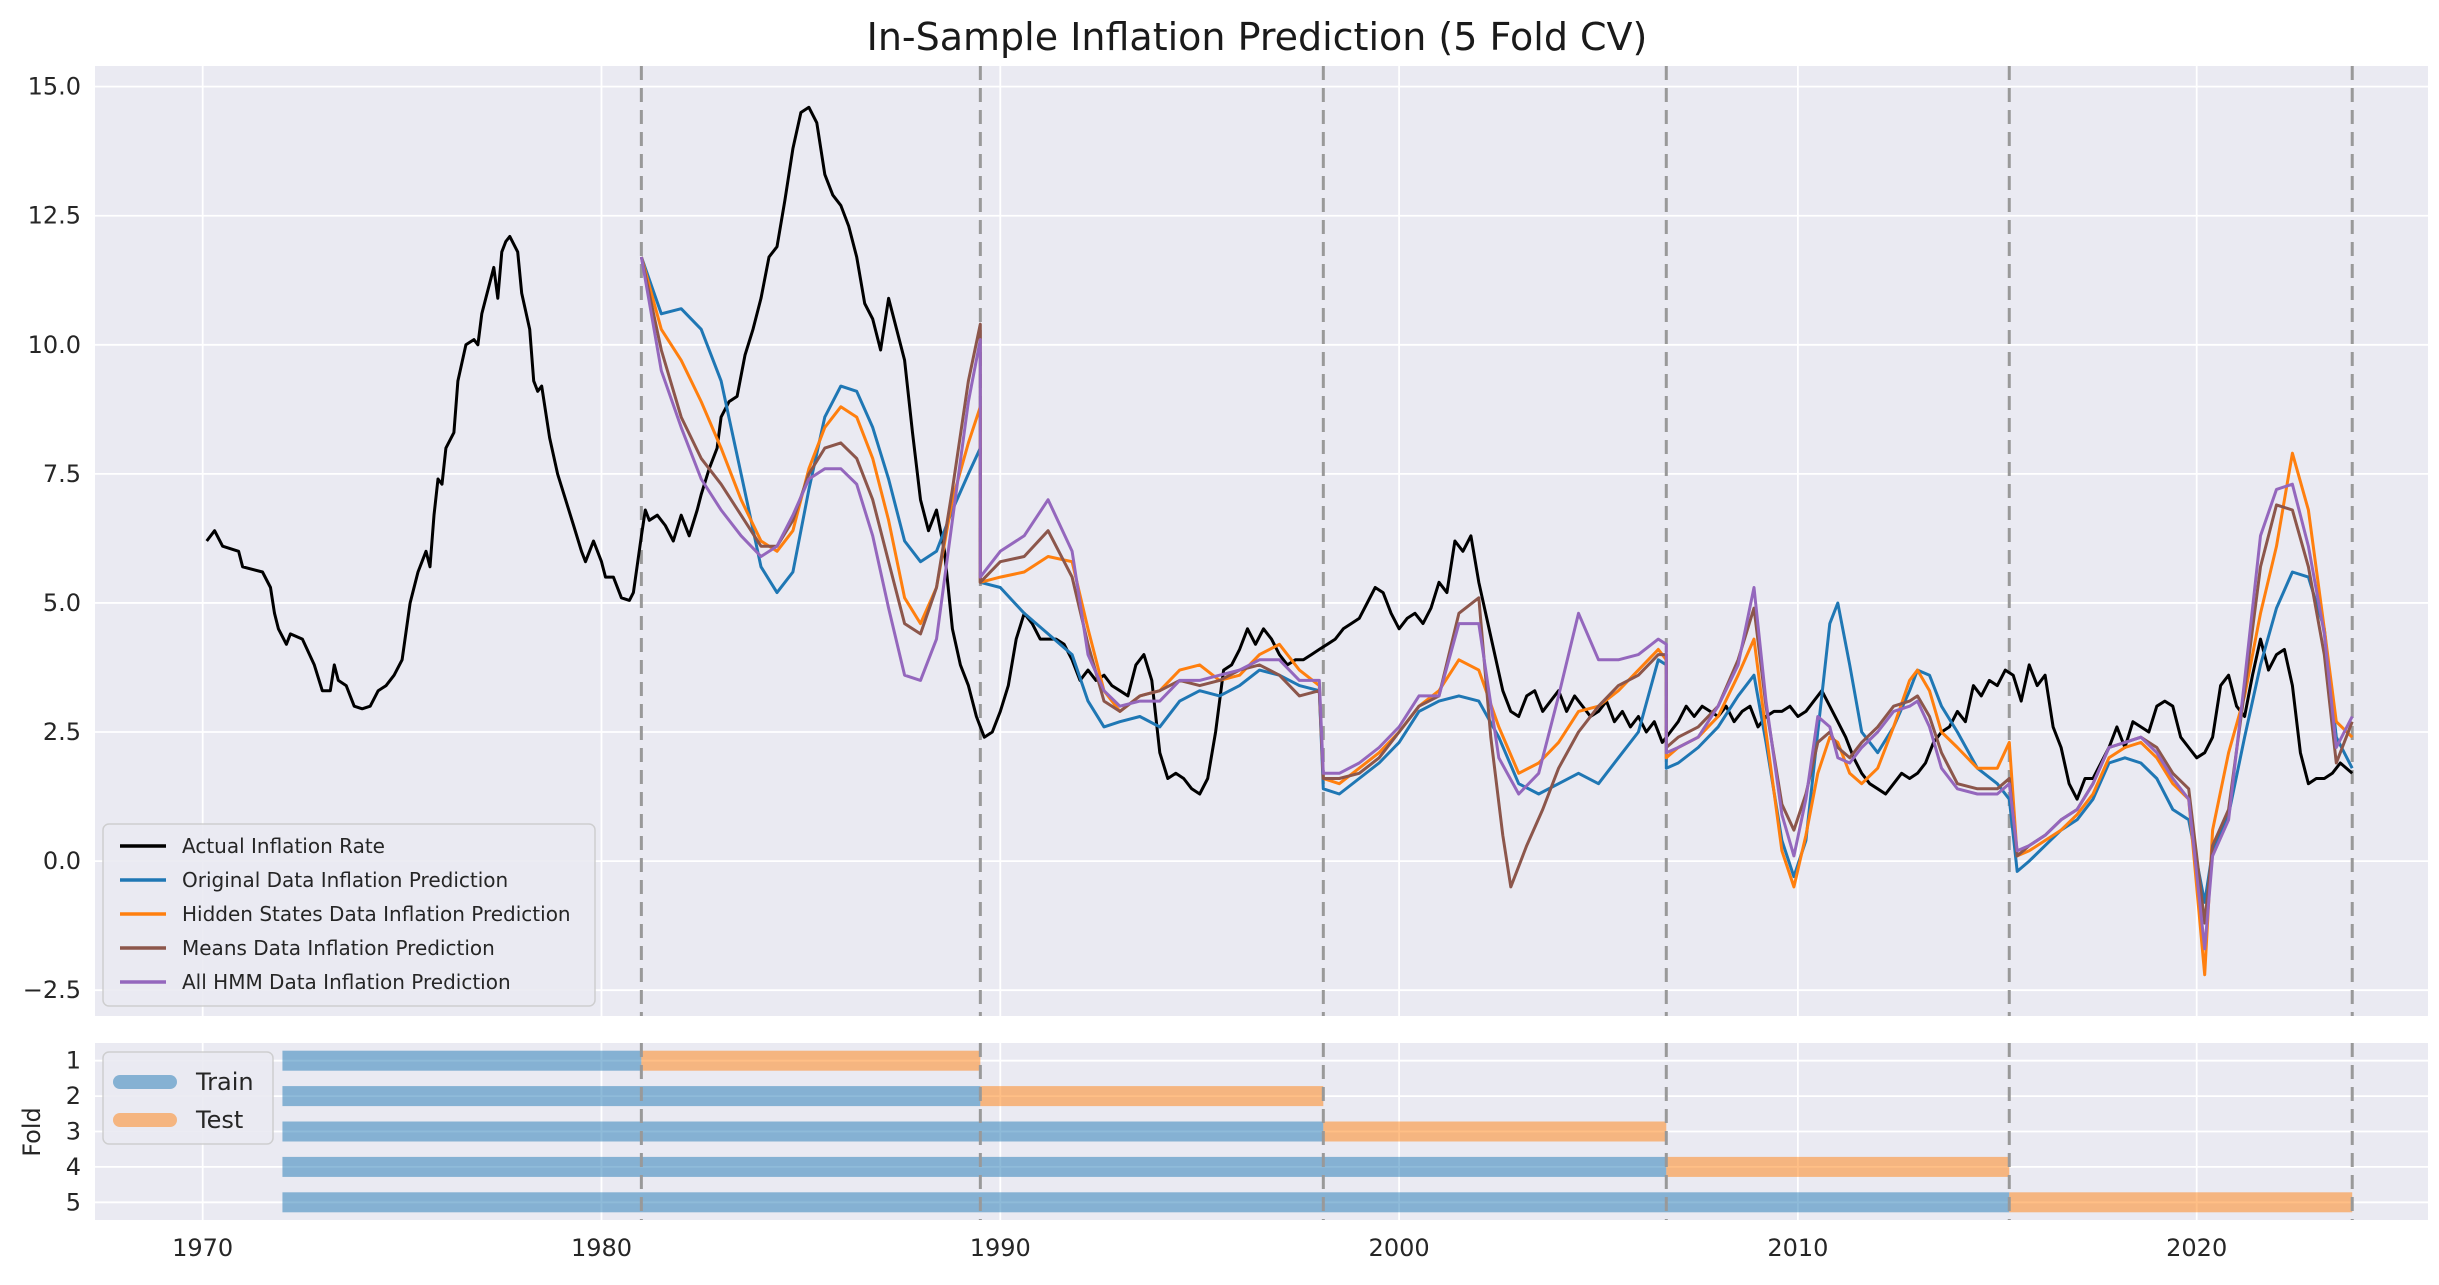 The height and width of the screenshot is (1285, 2439). I want to click on y-tick-label: 5.0, so click(62, 603).